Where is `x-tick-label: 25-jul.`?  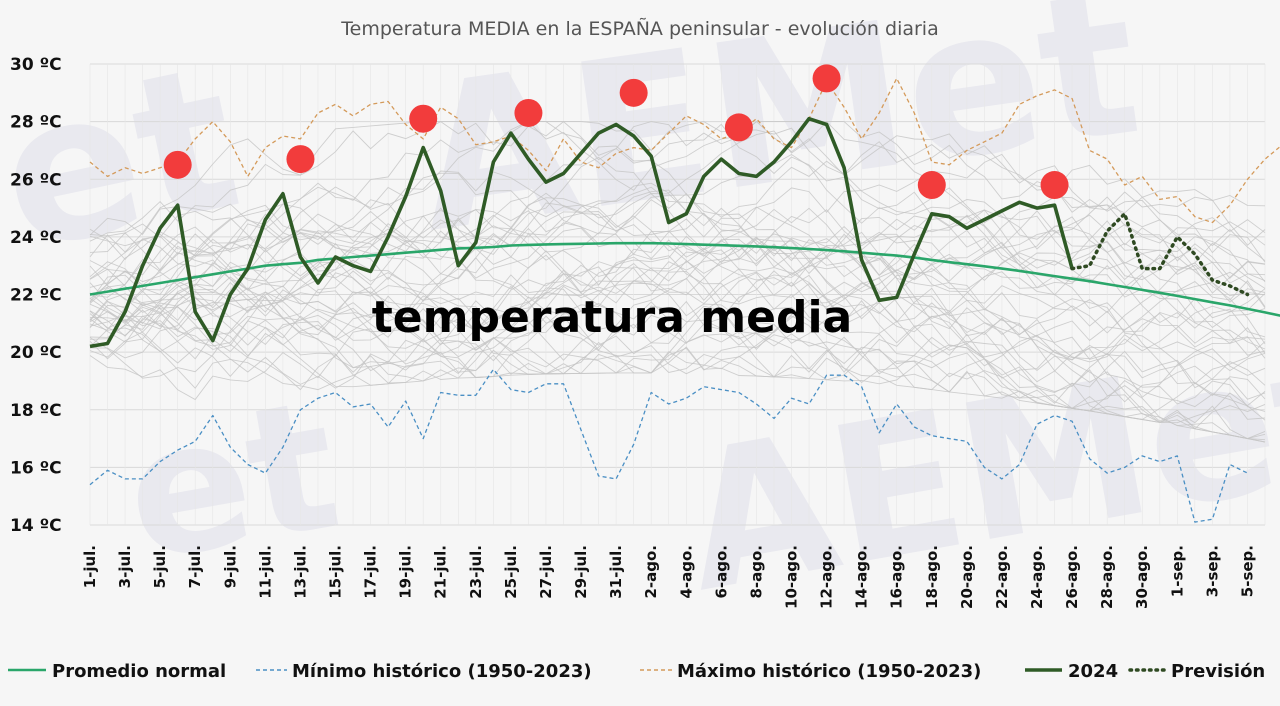 x-tick-label: 25-jul. is located at coordinates (511, 572).